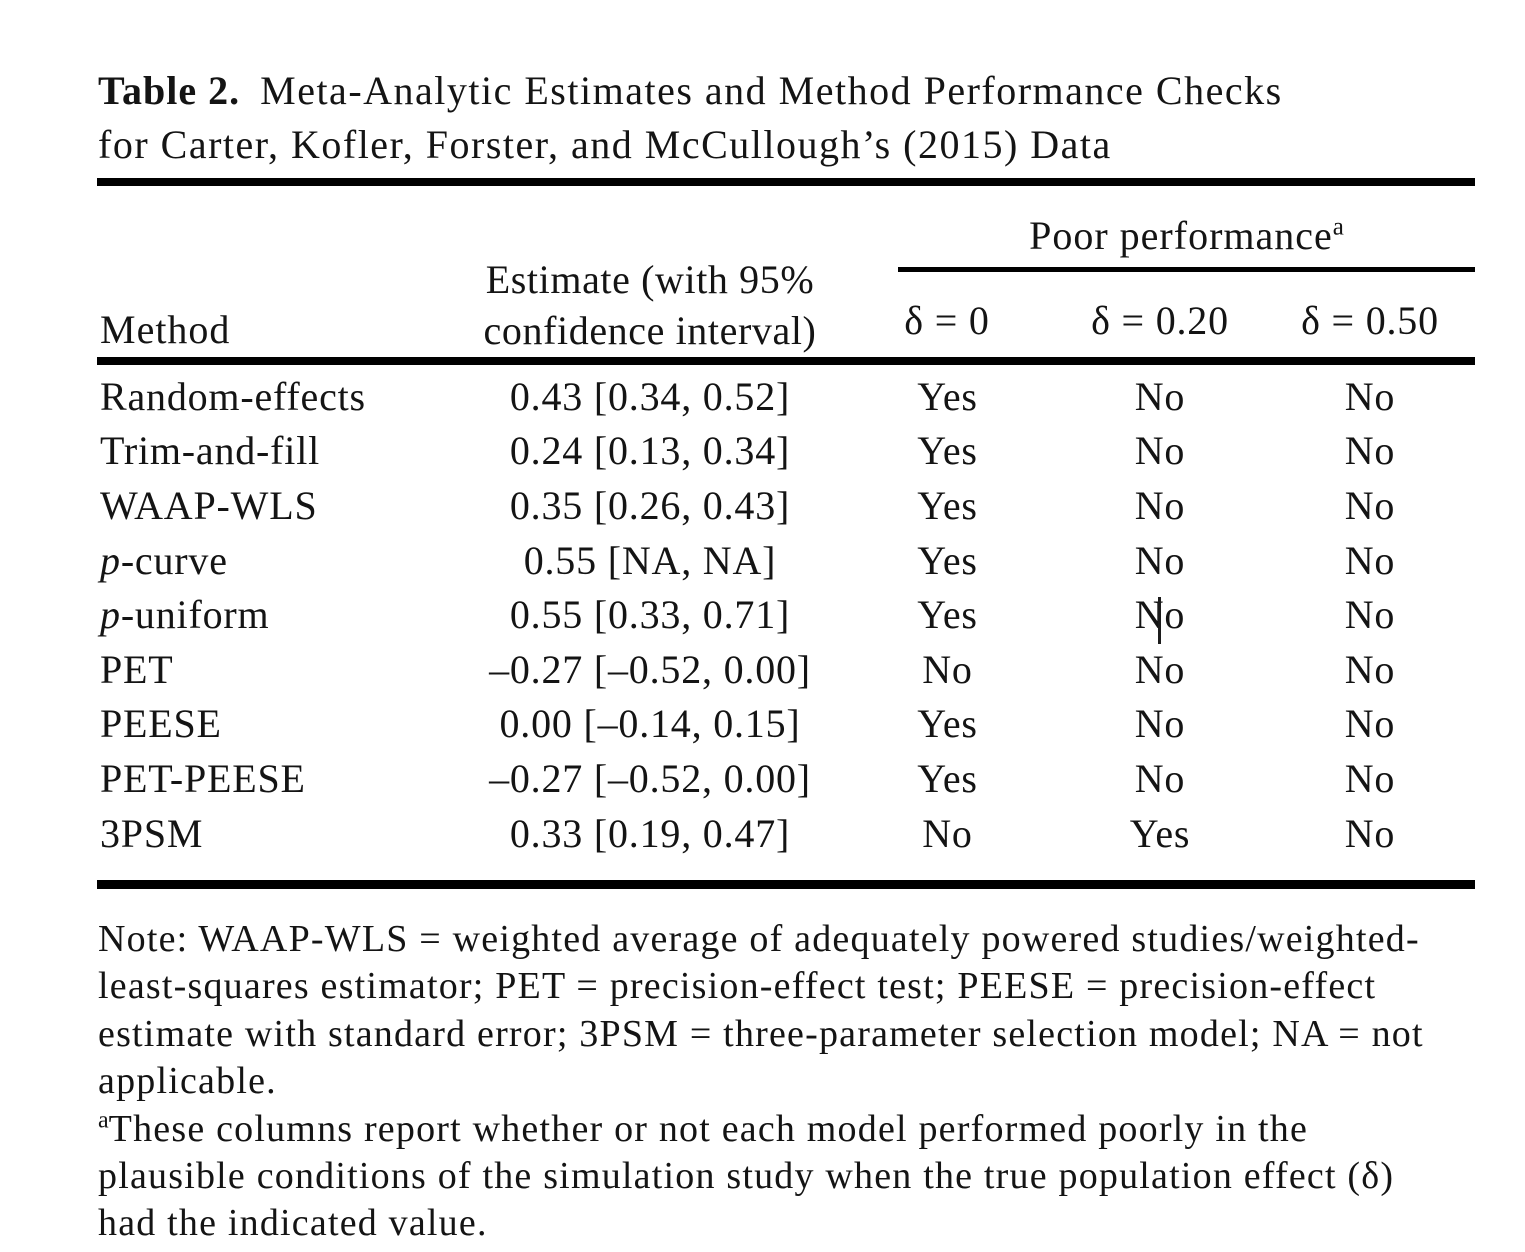 The height and width of the screenshot is (1252, 1525). Describe the element at coordinates (650, 724) in the screenshot. I see `estimate-cell: 0.00 [–0.14, 0.15]` at that location.